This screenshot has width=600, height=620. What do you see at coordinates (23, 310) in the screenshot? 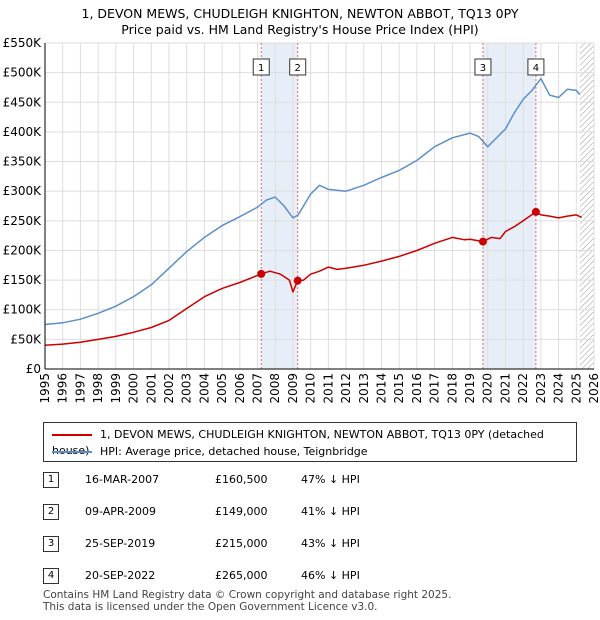
I see `y-tick-label: £100K` at bounding box center [23, 310].